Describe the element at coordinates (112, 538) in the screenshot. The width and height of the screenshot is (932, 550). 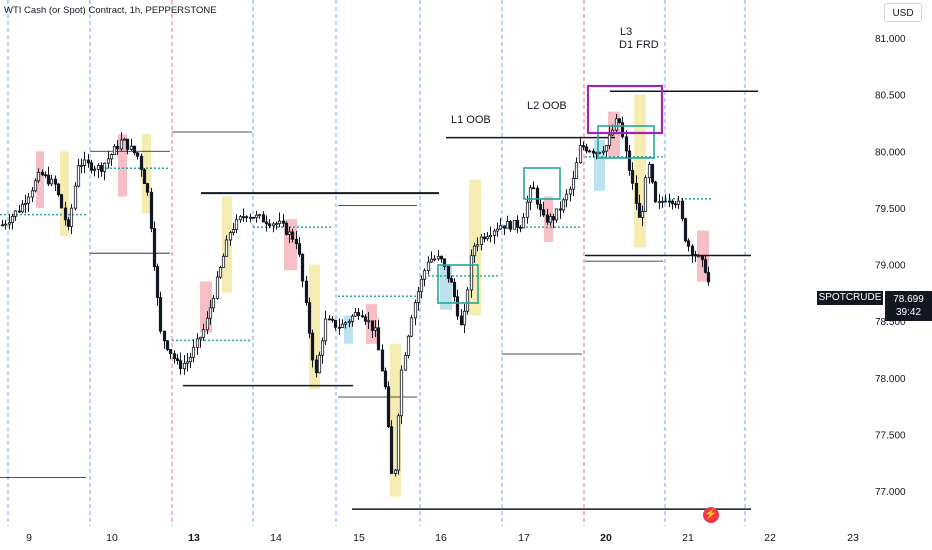
I see `time-axis-label: 10` at that location.